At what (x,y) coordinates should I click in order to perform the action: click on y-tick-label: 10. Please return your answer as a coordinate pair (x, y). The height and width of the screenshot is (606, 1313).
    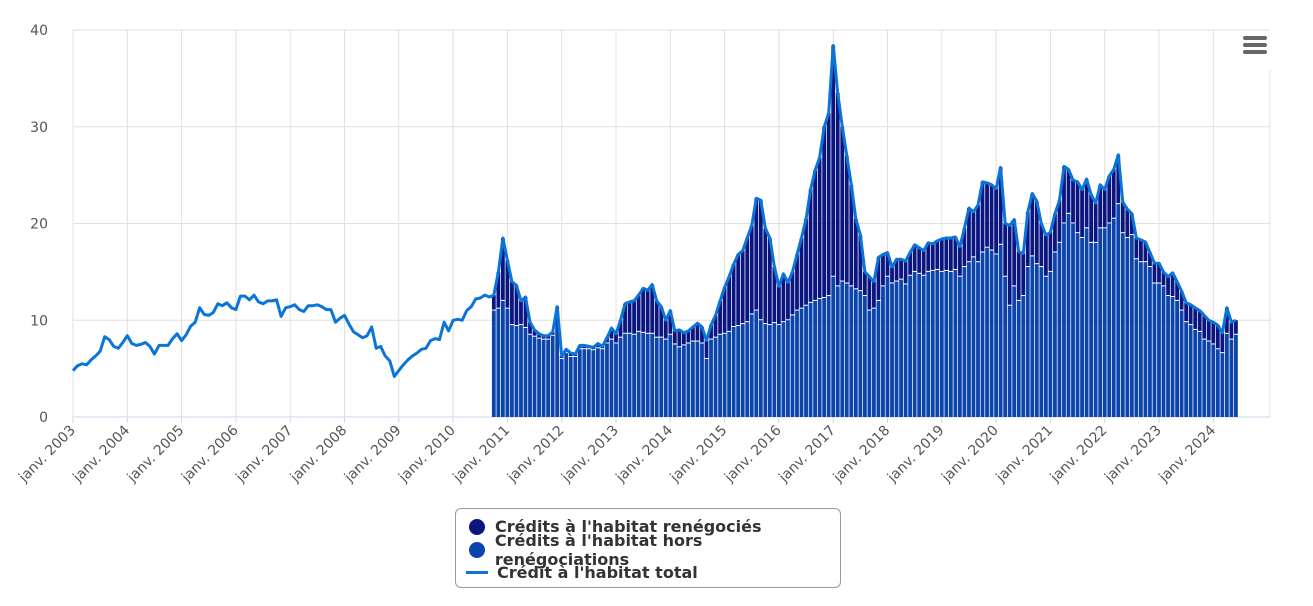
    Looking at the image, I should click on (39, 321).